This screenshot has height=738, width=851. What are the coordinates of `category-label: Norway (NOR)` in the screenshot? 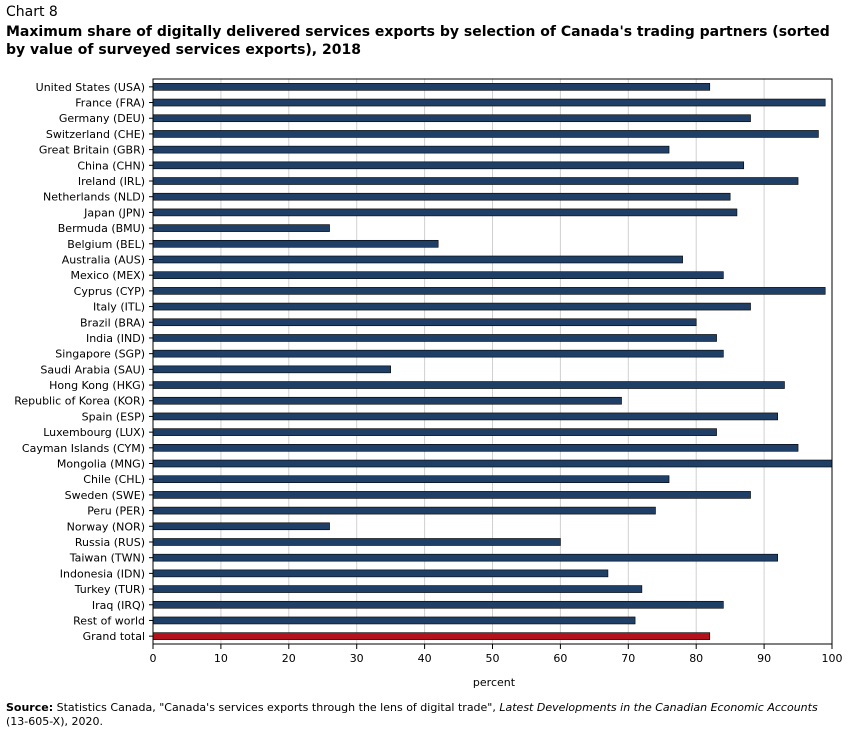 It's located at (106, 526).